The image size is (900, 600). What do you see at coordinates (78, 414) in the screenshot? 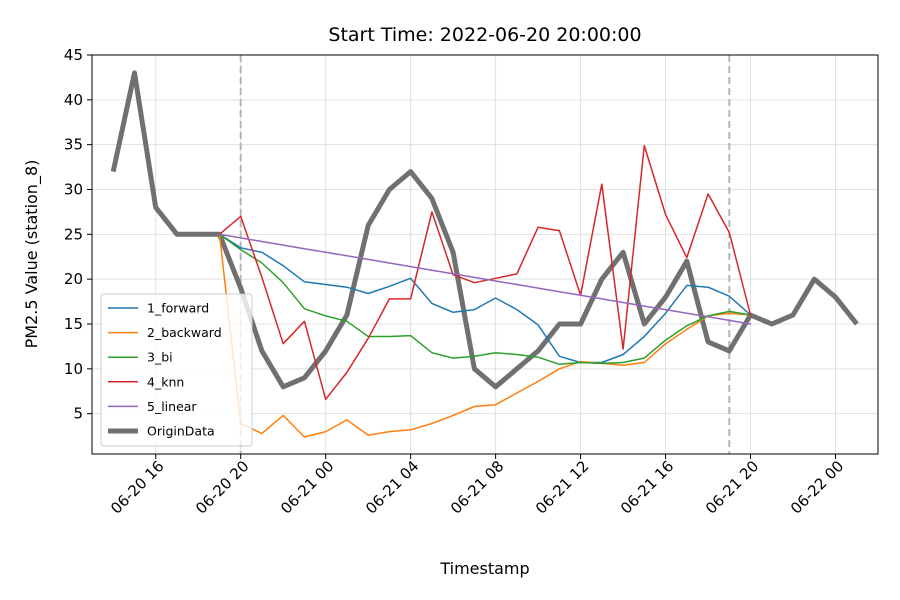
I see `y-tick-label: 5` at bounding box center [78, 414].